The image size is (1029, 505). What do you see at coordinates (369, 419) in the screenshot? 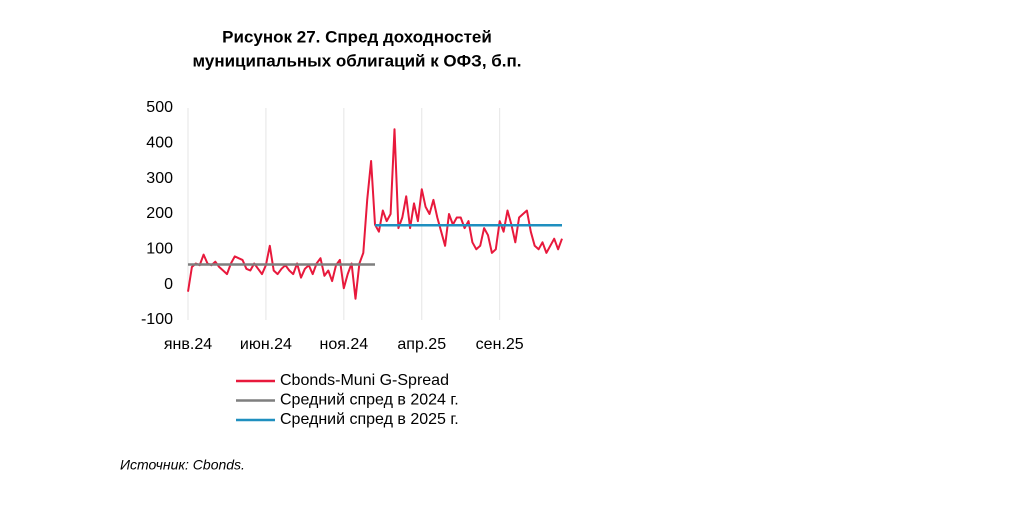
I see `legend-label: Средний спред в 2025 г.` at bounding box center [369, 419].